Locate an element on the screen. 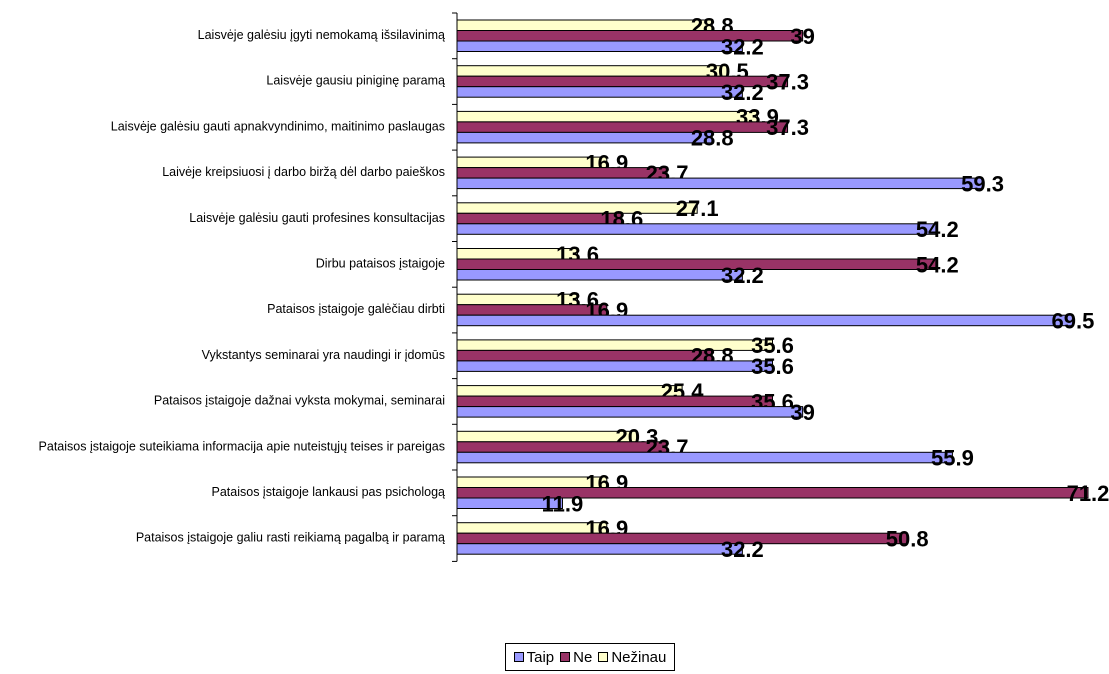 This screenshot has width=1109, height=674. data-label-taip: 28.8 is located at coordinates (712, 138).